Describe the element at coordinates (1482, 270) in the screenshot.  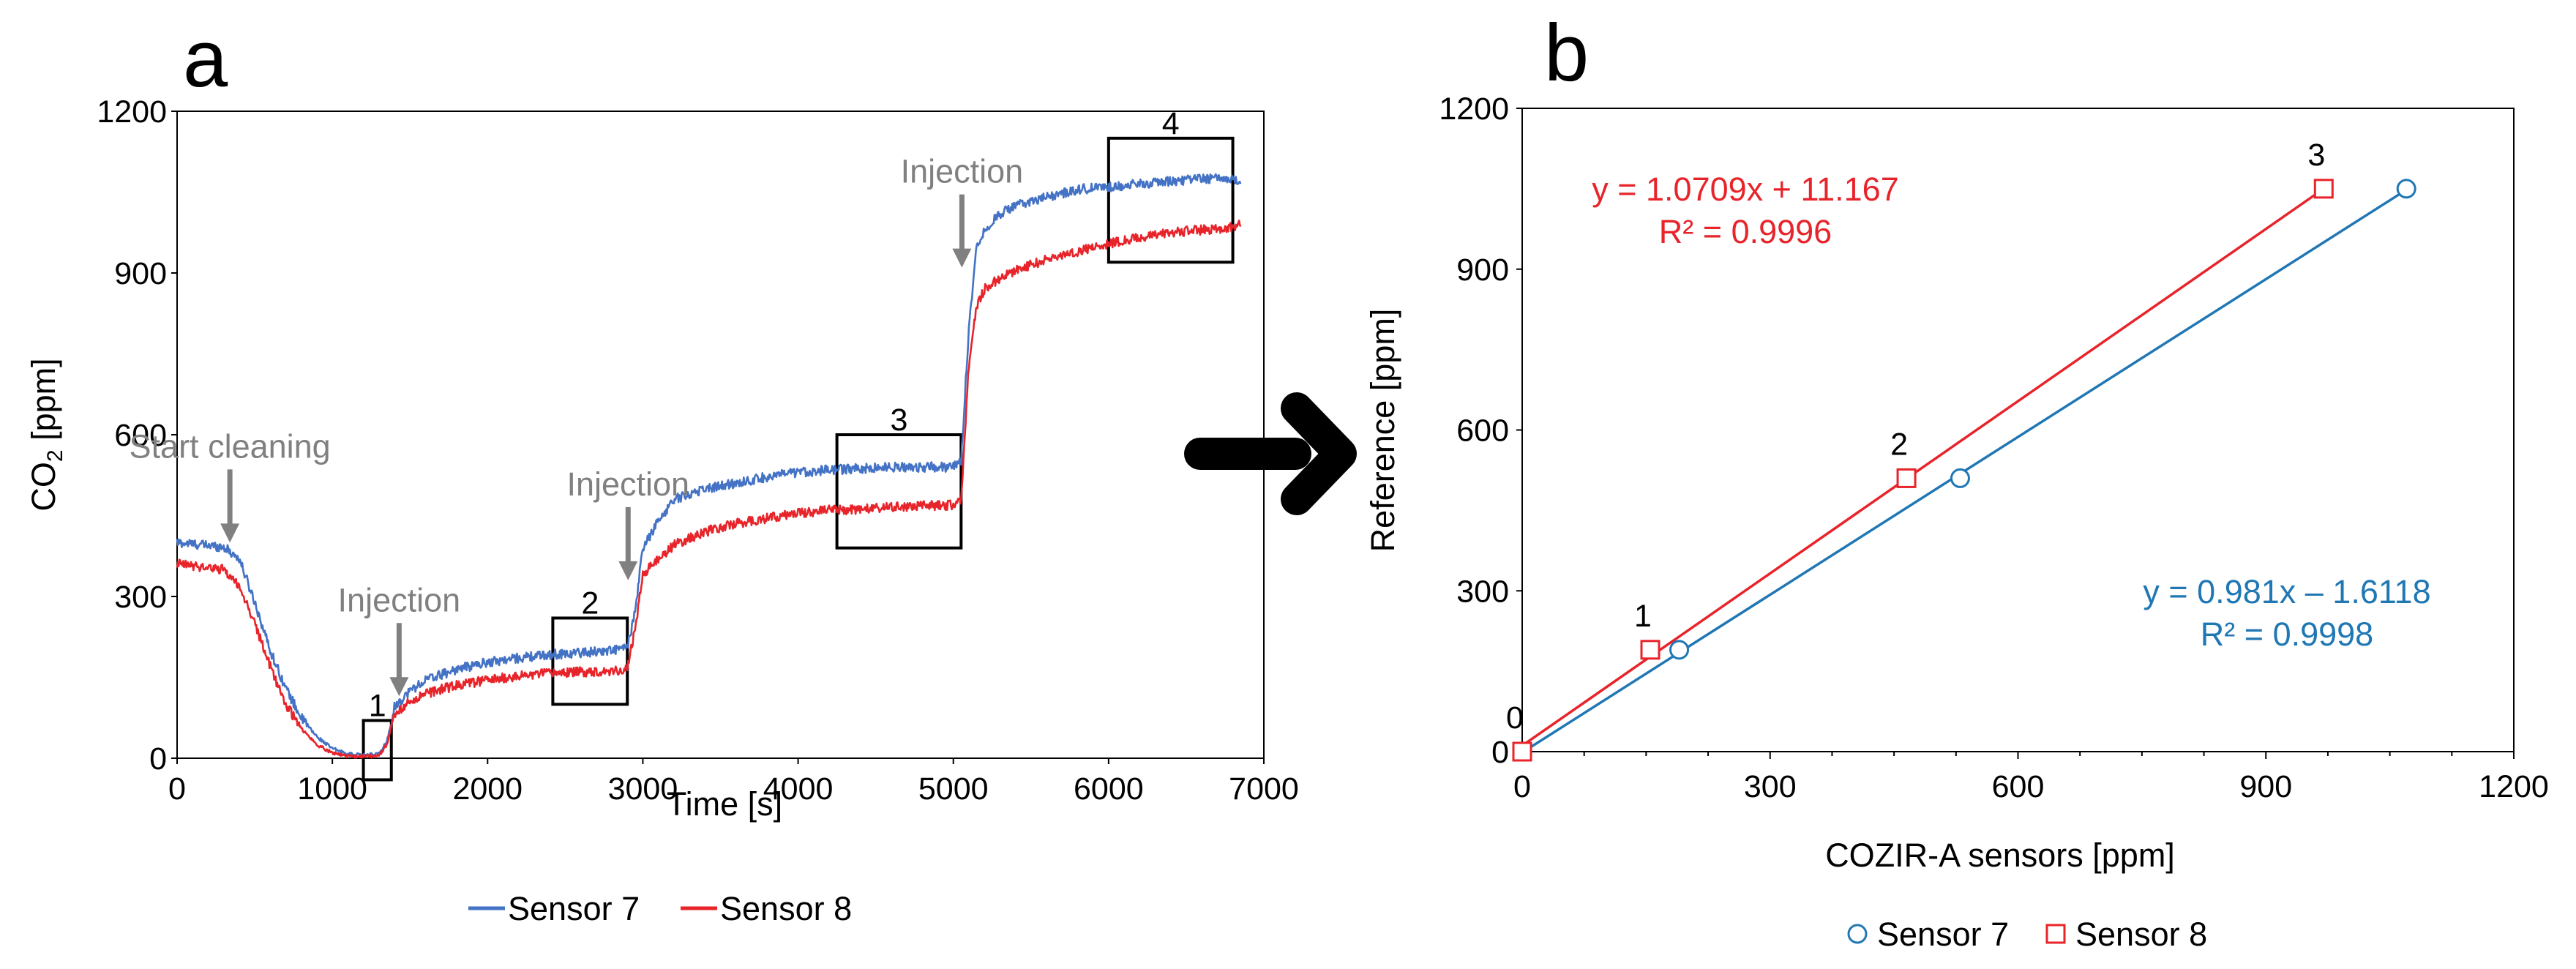
I see `y-tick-label-b: 900` at that location.